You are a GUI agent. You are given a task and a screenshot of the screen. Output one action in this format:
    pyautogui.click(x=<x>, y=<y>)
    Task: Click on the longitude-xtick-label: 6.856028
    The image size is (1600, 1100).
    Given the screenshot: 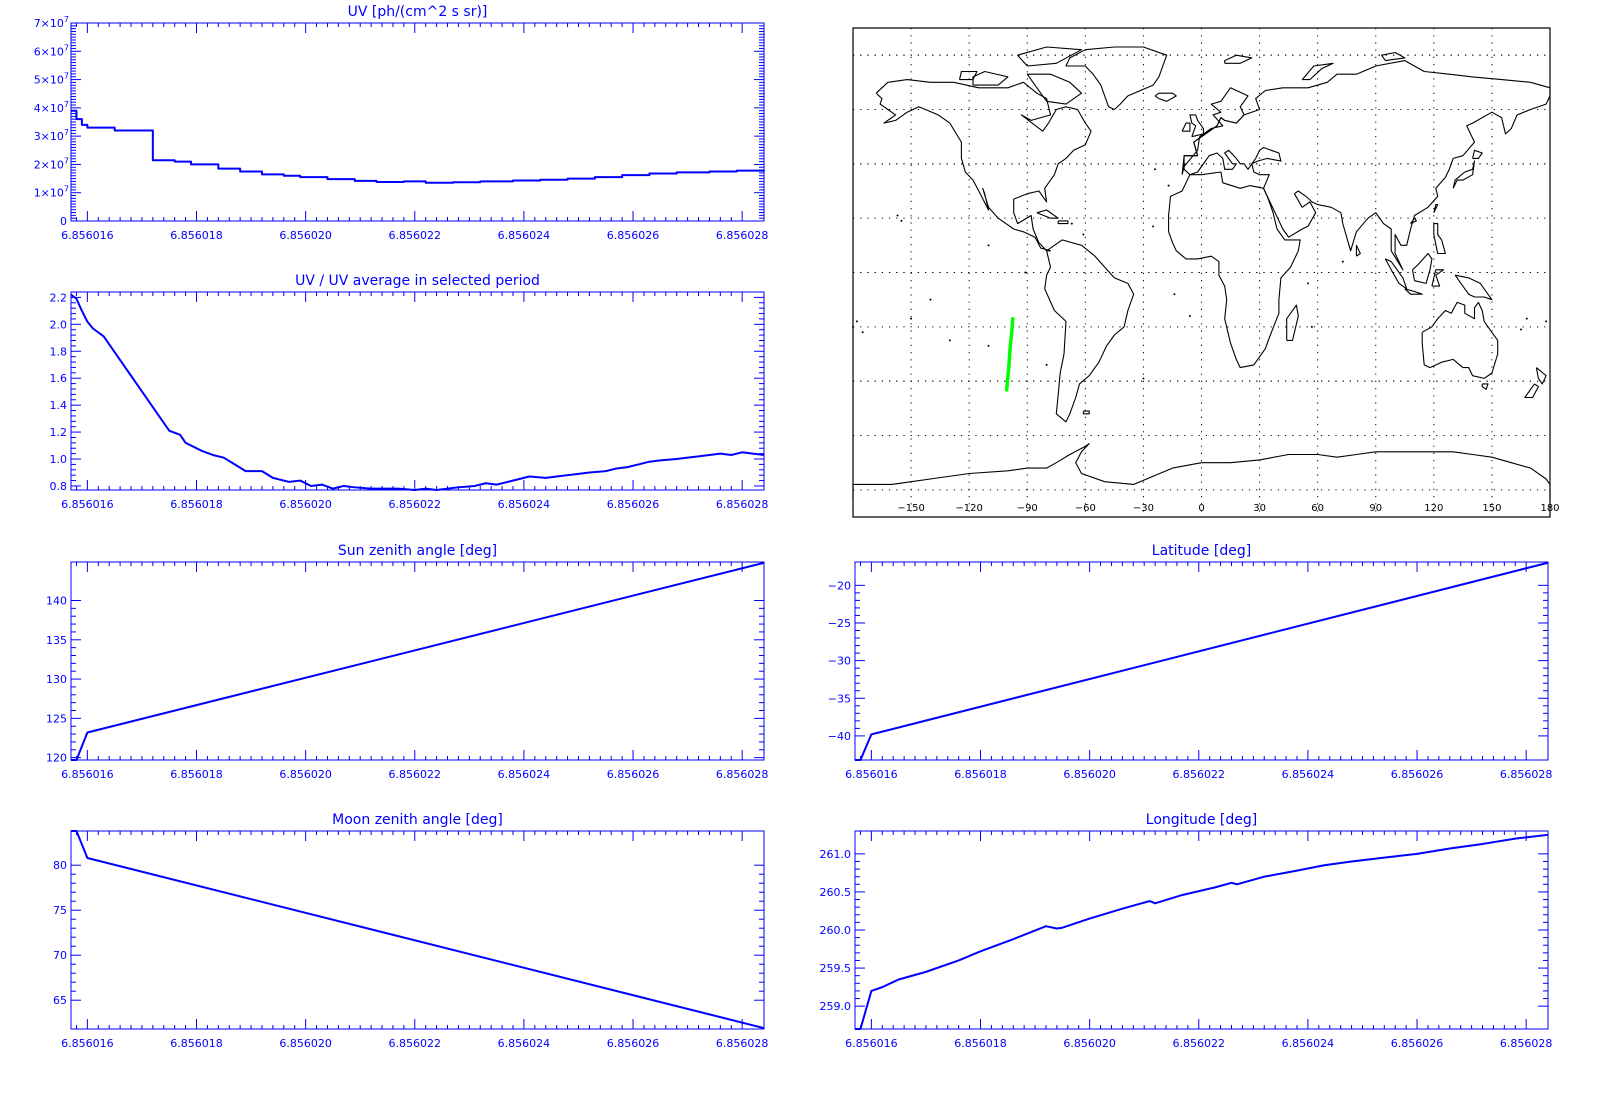 What is the action you would take?
    pyautogui.click(x=1526, y=1043)
    